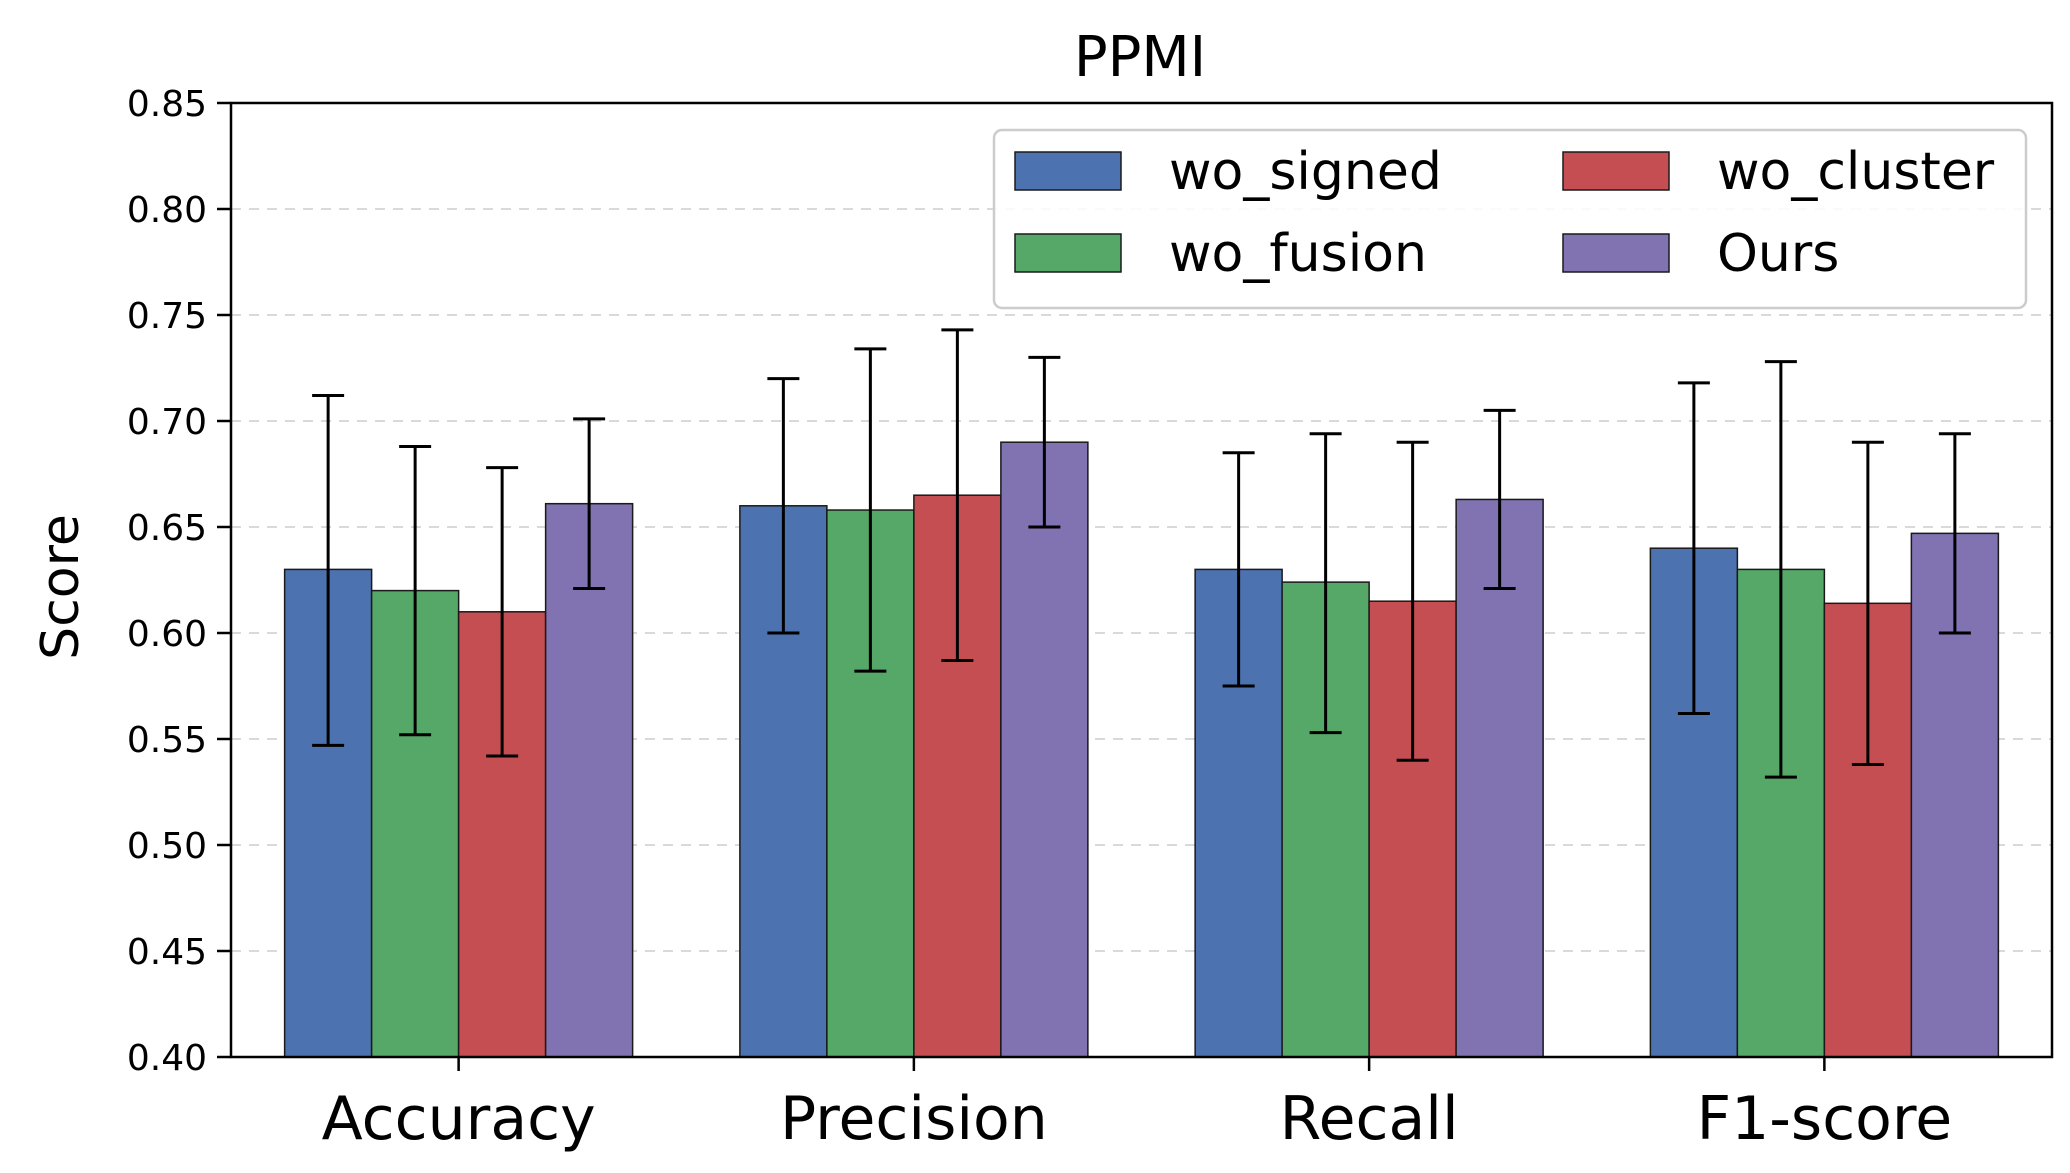 This screenshot has width=2070, height=1173. I want to click on chart-title: PPMI, so click(1140, 57).